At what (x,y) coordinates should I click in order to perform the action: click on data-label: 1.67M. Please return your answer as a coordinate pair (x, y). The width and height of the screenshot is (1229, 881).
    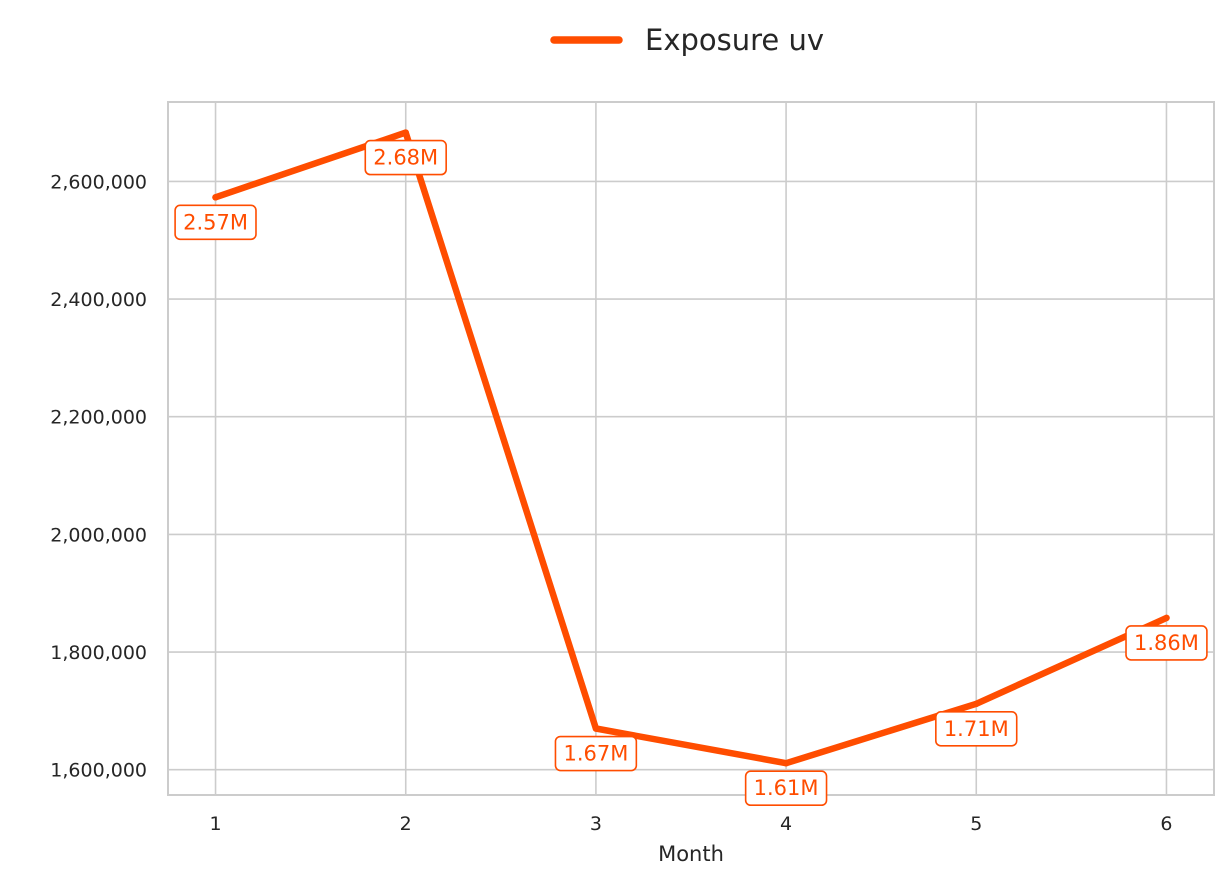
    Looking at the image, I should click on (596, 753).